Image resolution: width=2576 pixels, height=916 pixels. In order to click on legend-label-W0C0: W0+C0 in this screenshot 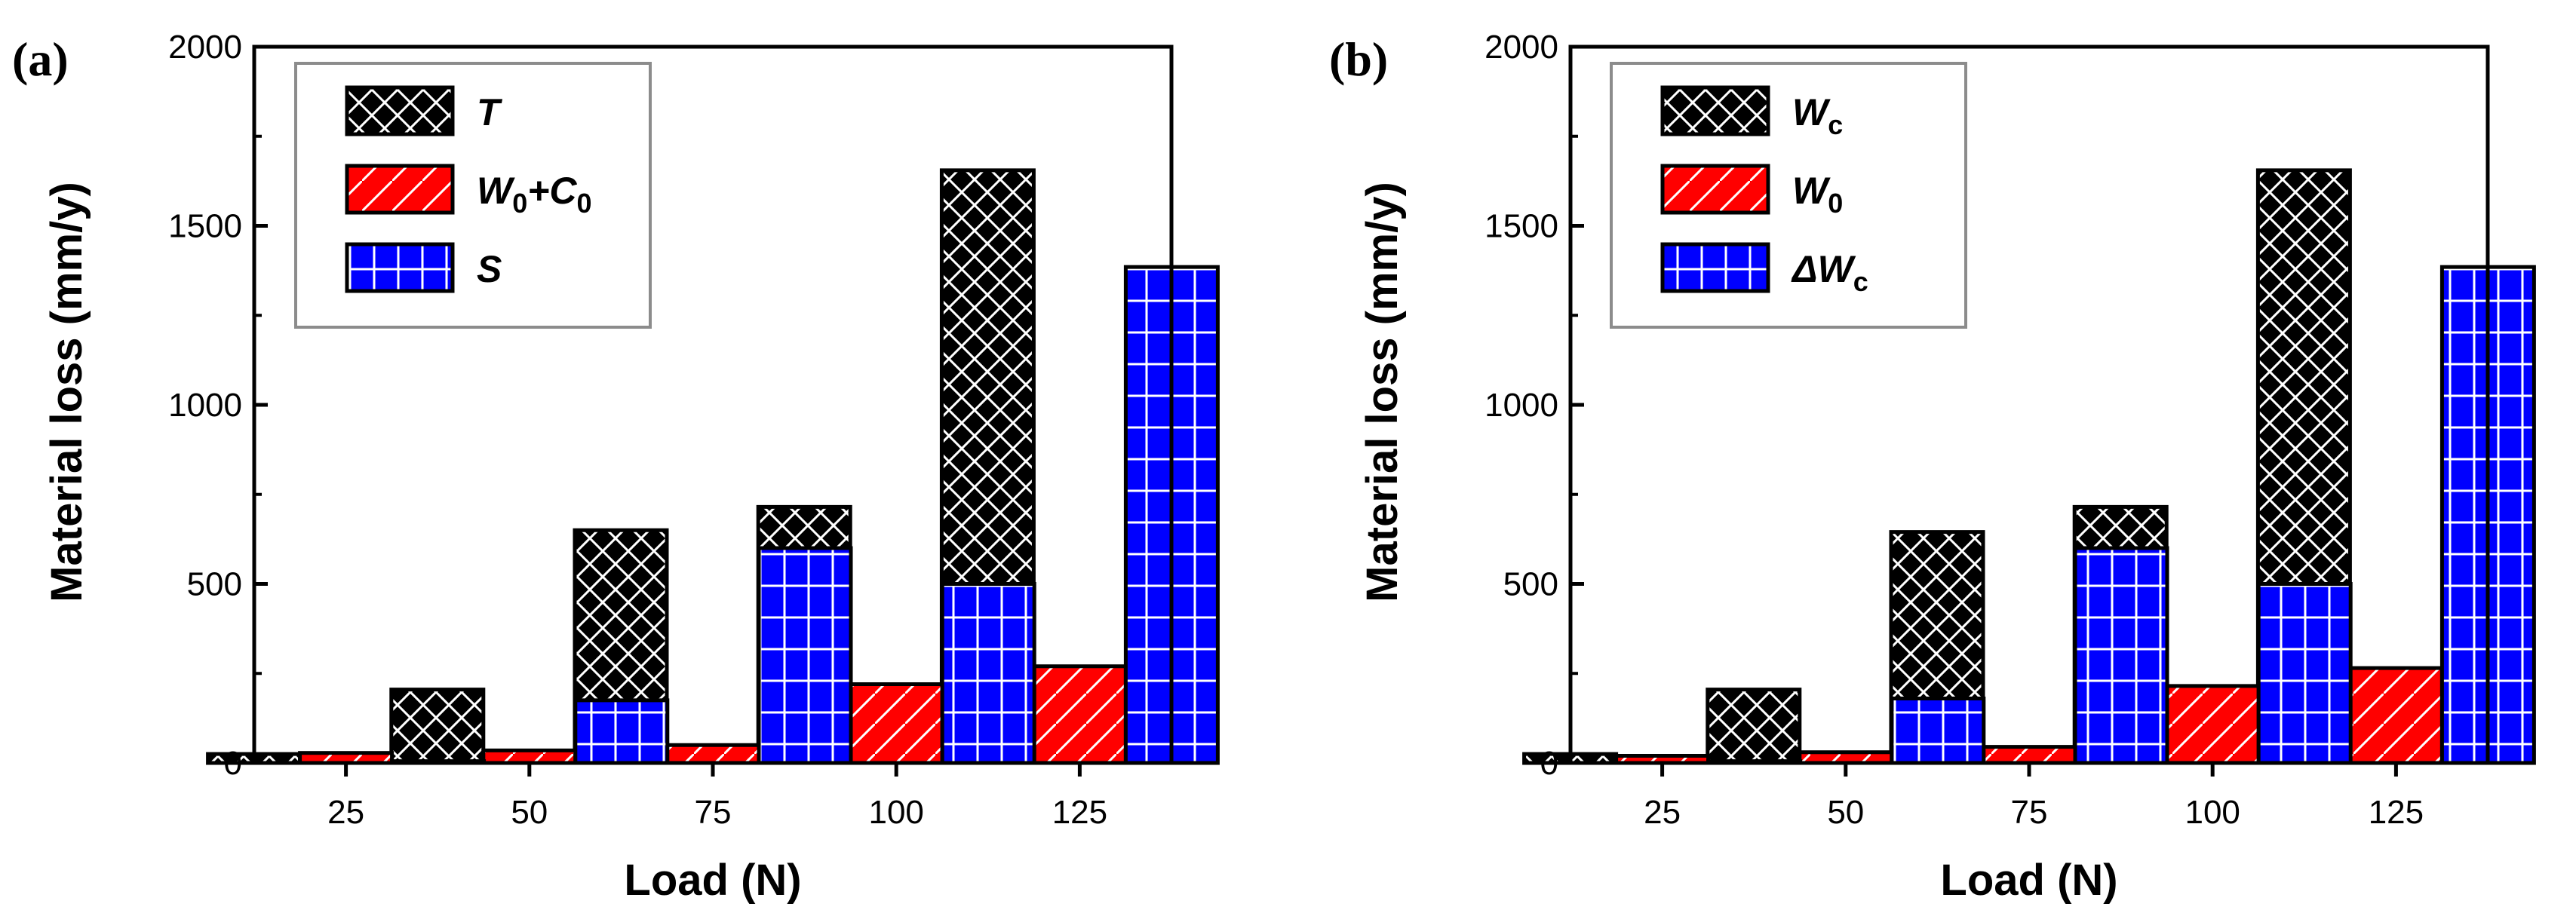, I will do `click(534, 194)`.